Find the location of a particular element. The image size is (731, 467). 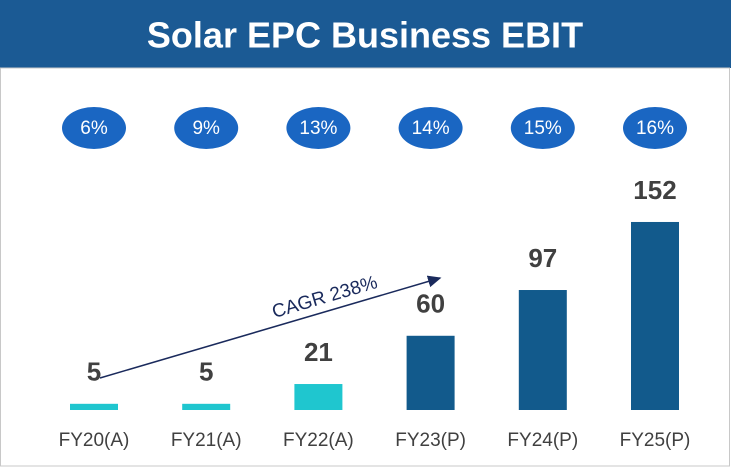

margin-label: 14% is located at coordinates (431, 128).